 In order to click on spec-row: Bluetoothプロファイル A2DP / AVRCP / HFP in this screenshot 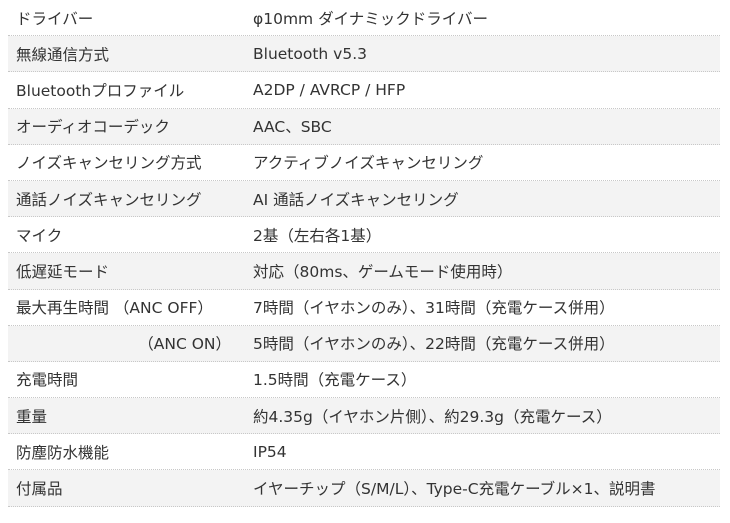, I will do `click(364, 90)`.